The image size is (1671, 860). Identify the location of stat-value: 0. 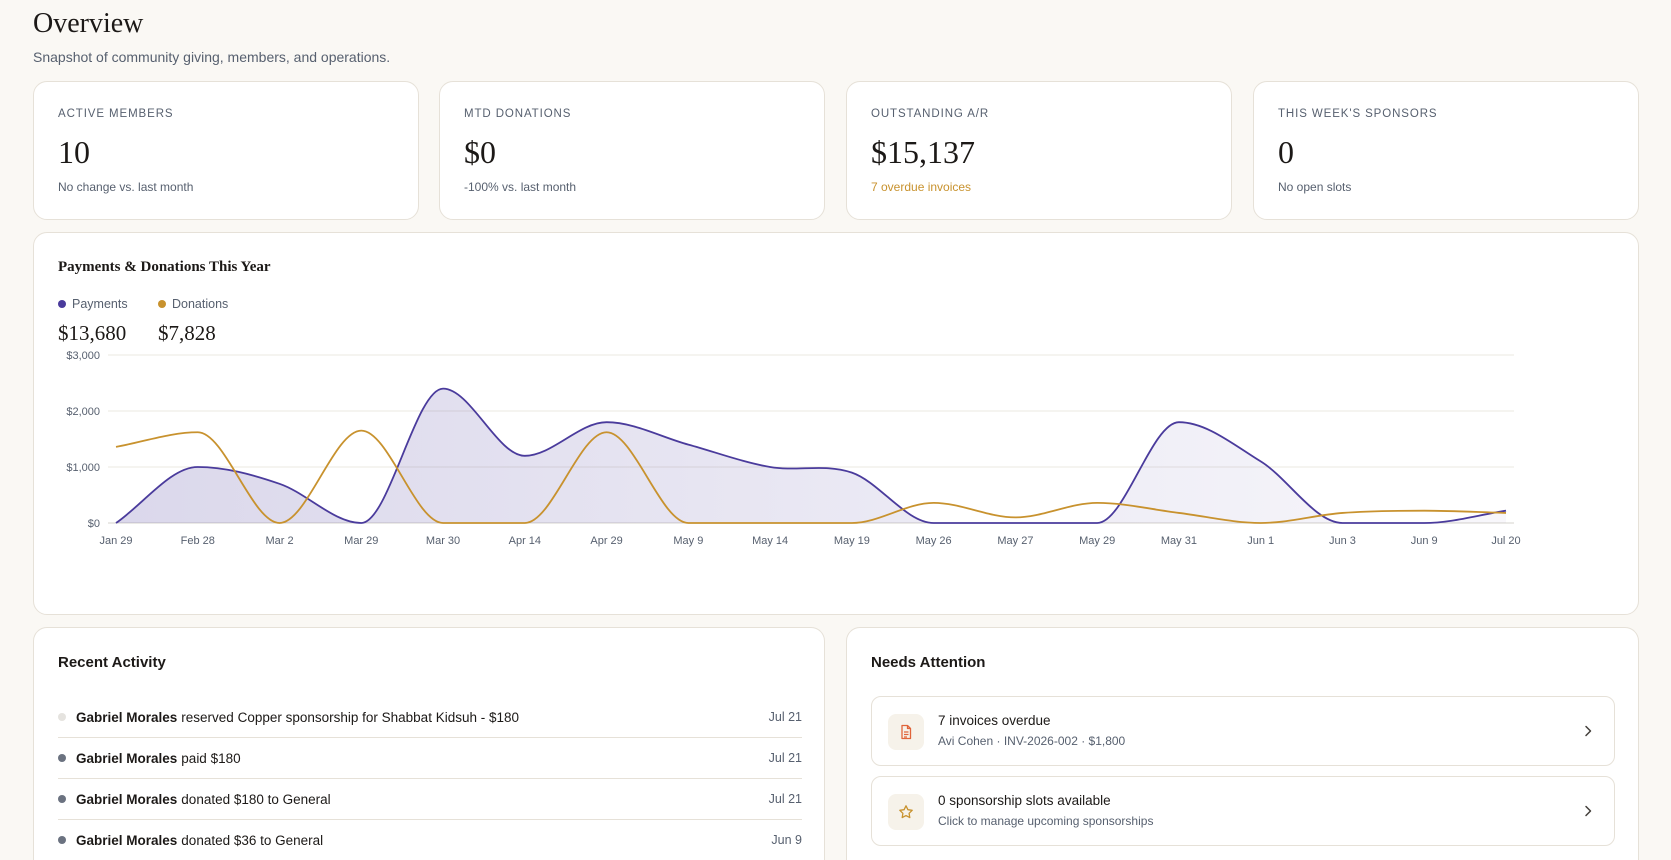
(1286, 152).